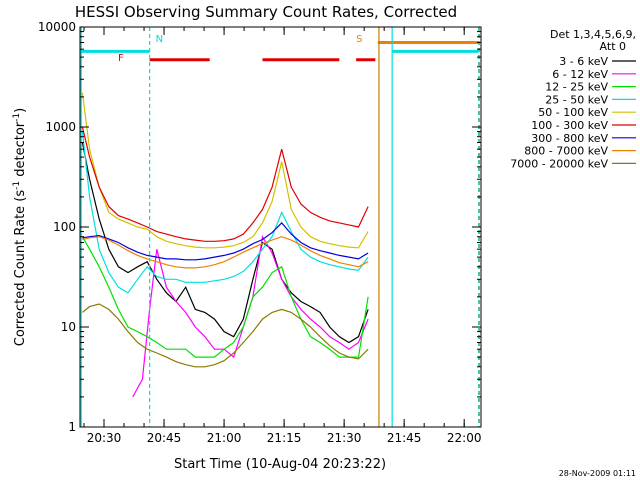  What do you see at coordinates (159, 39) in the screenshot?
I see `annotation-n: N` at bounding box center [159, 39].